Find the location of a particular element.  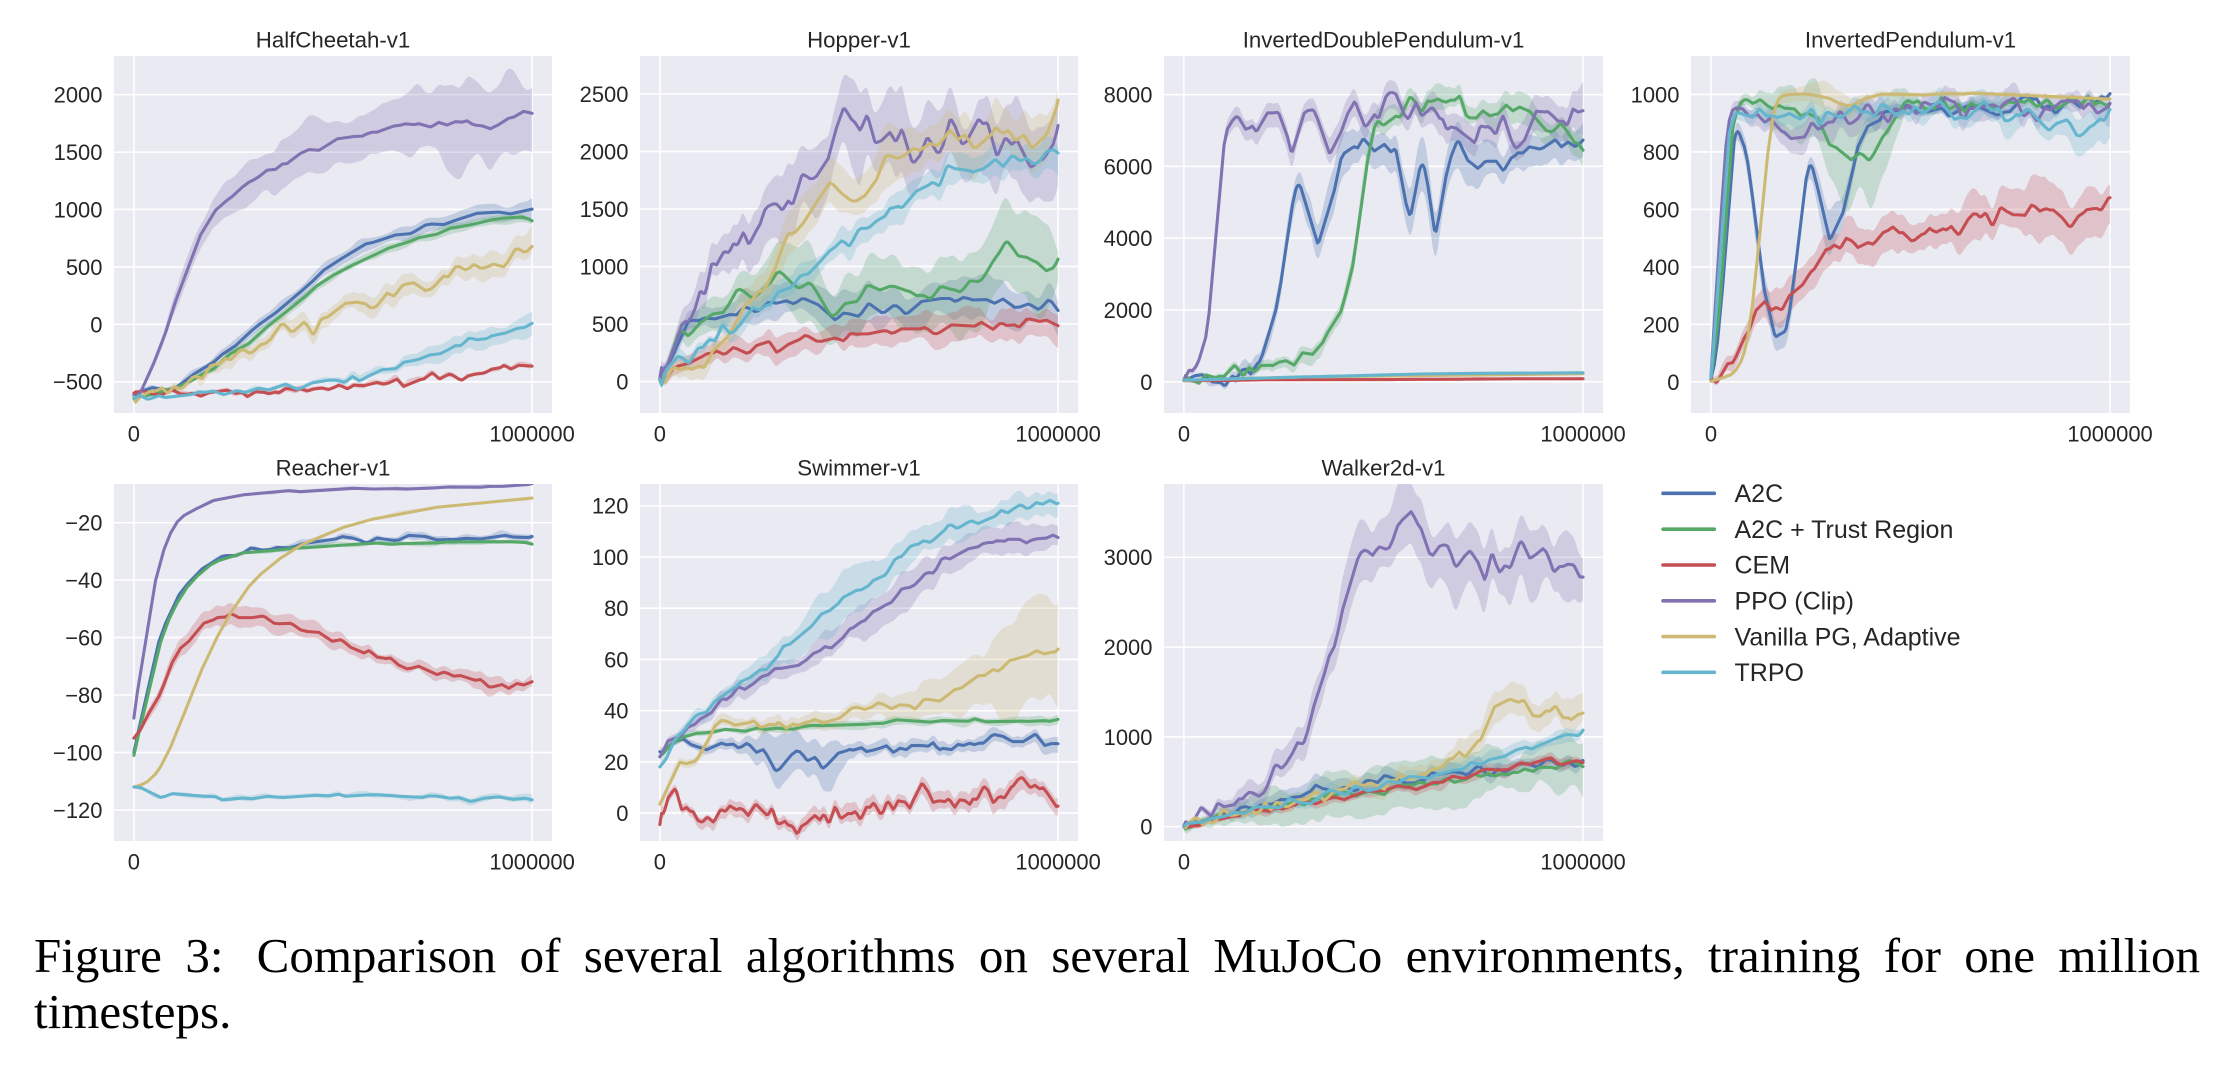

svg-text: 20 is located at coordinates (616, 762).